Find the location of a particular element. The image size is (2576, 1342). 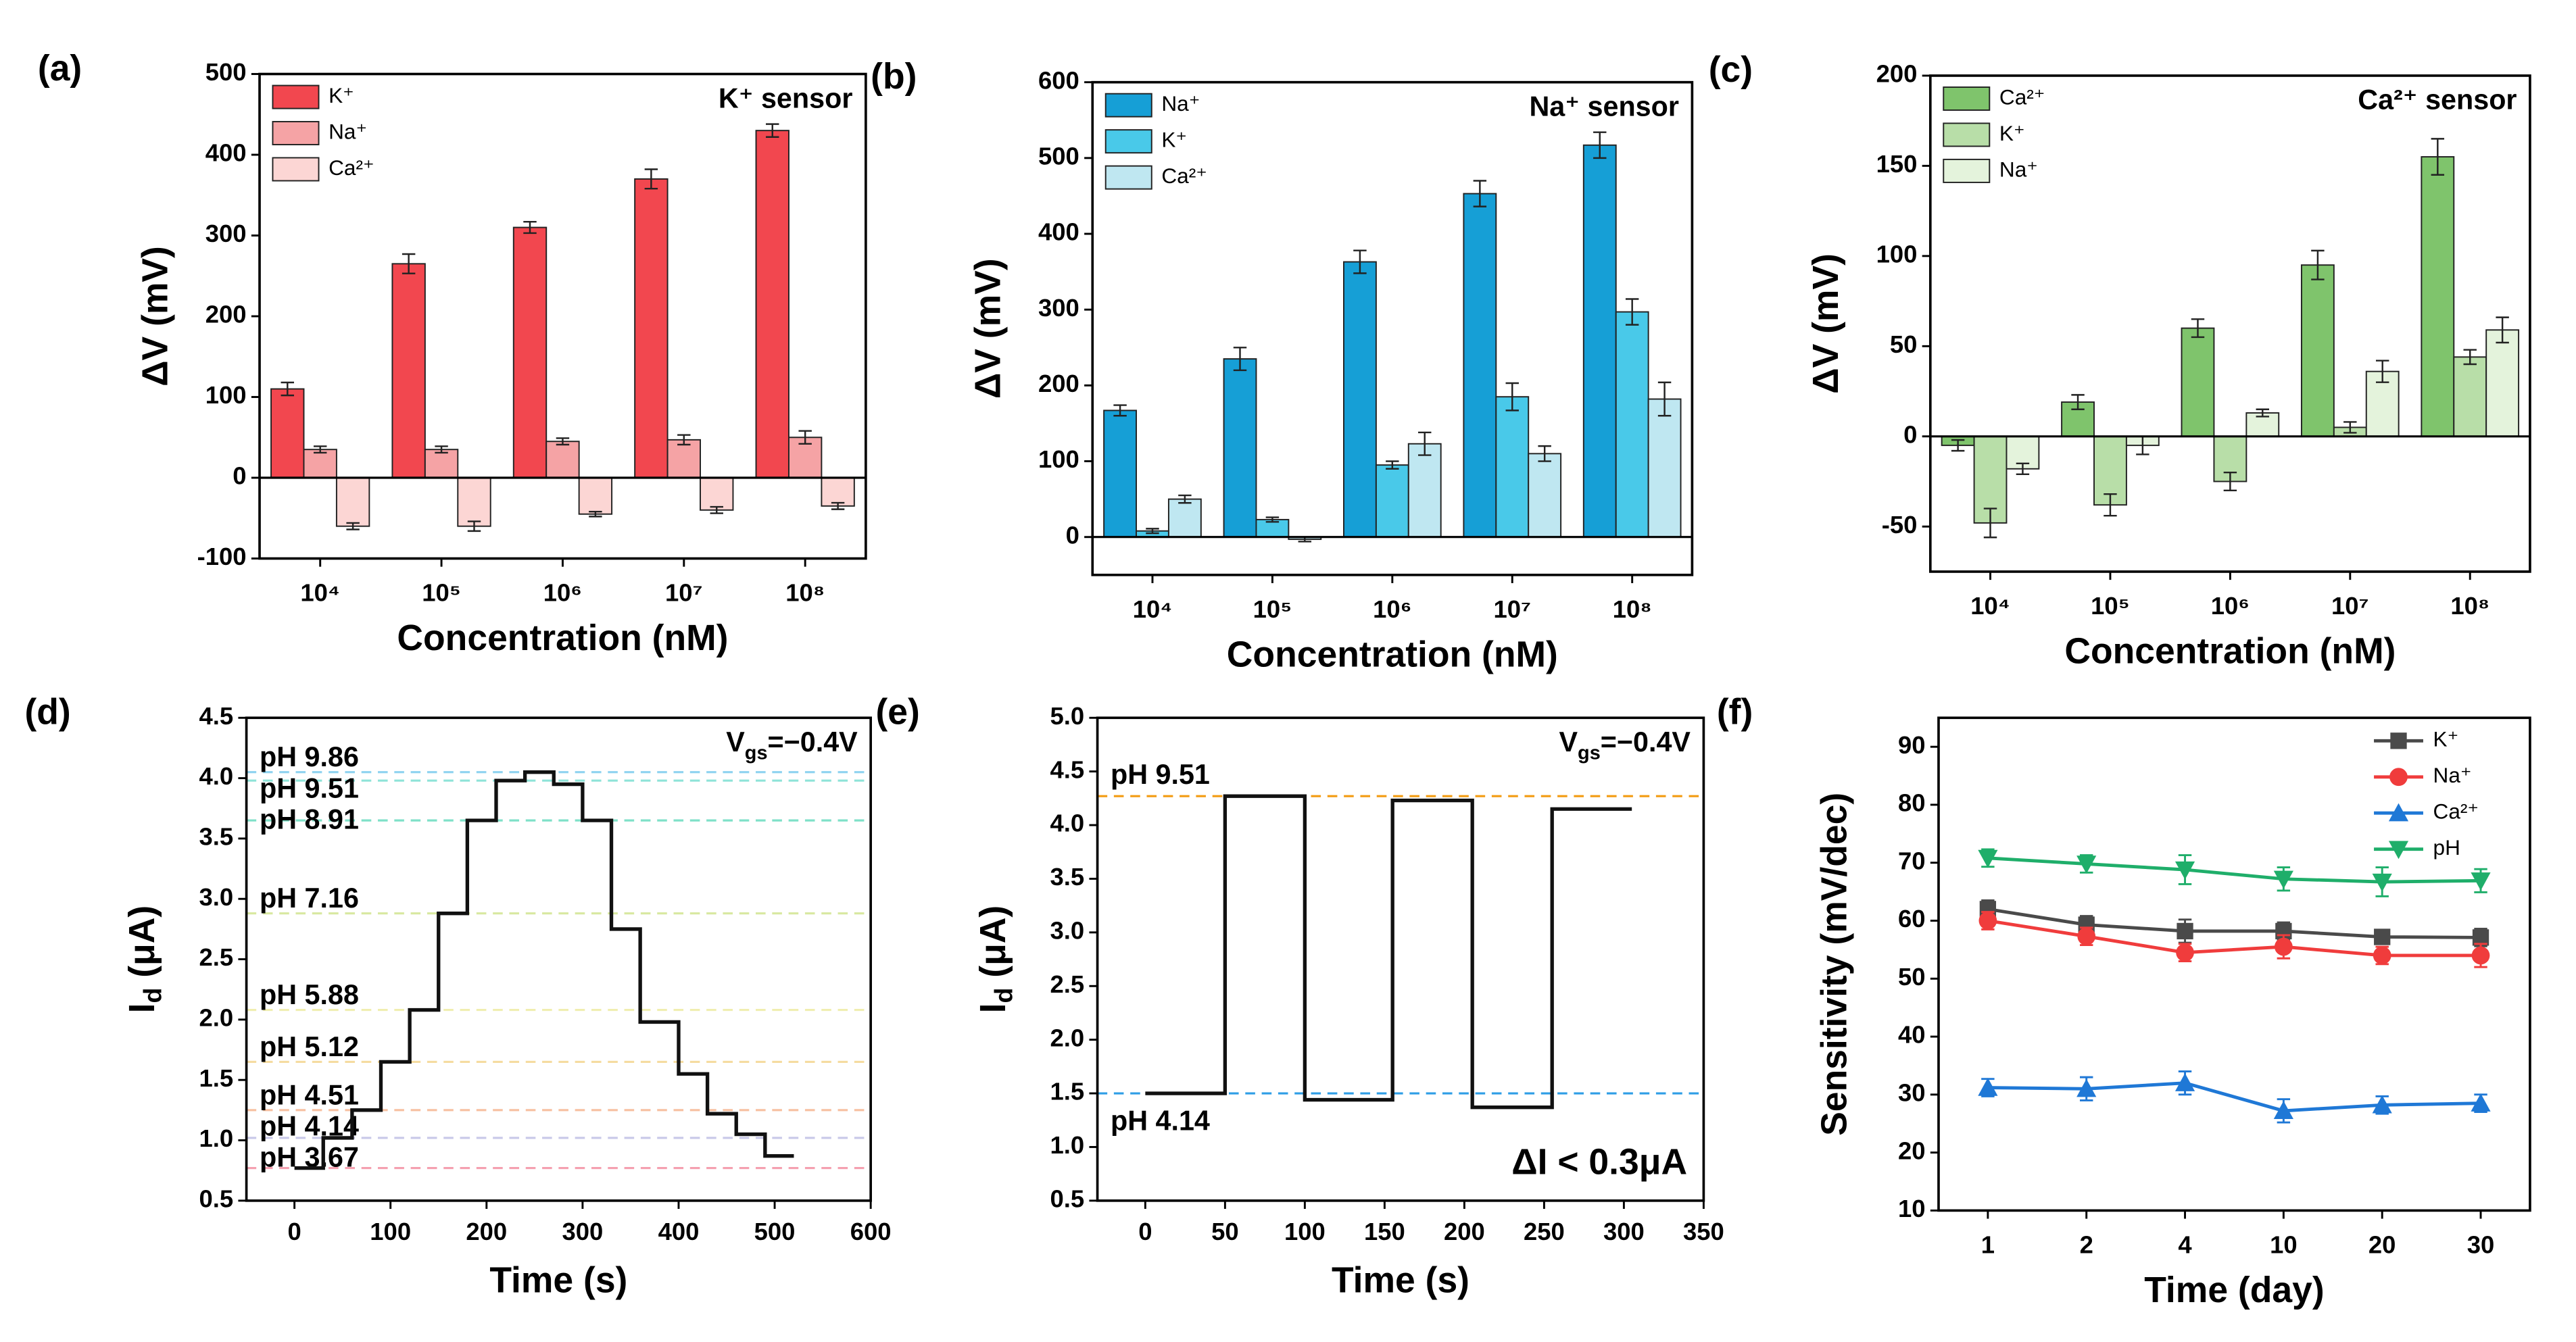

reference-label: pH 5.12 is located at coordinates (309, 1046).